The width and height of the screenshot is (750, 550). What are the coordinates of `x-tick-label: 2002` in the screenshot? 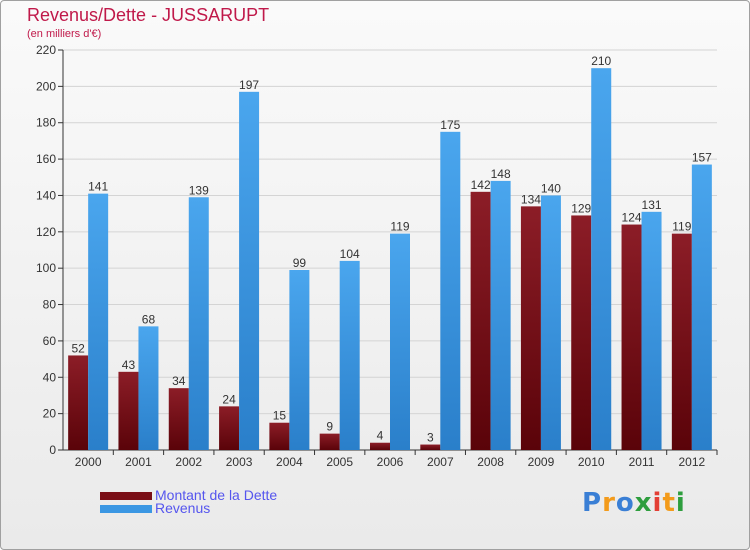 It's located at (188, 462).